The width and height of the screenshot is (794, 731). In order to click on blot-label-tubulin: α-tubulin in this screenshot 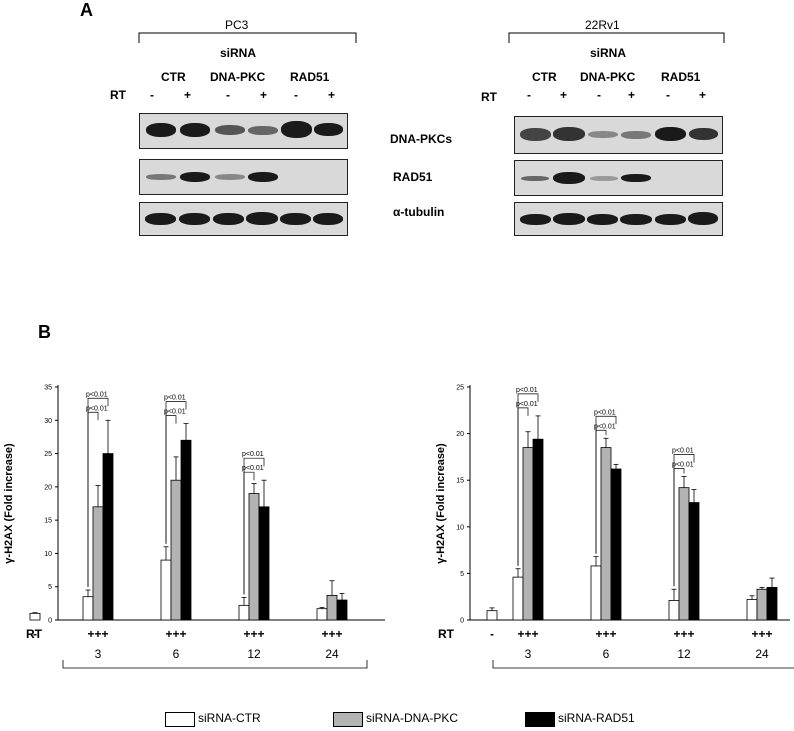, I will do `click(419, 212)`.